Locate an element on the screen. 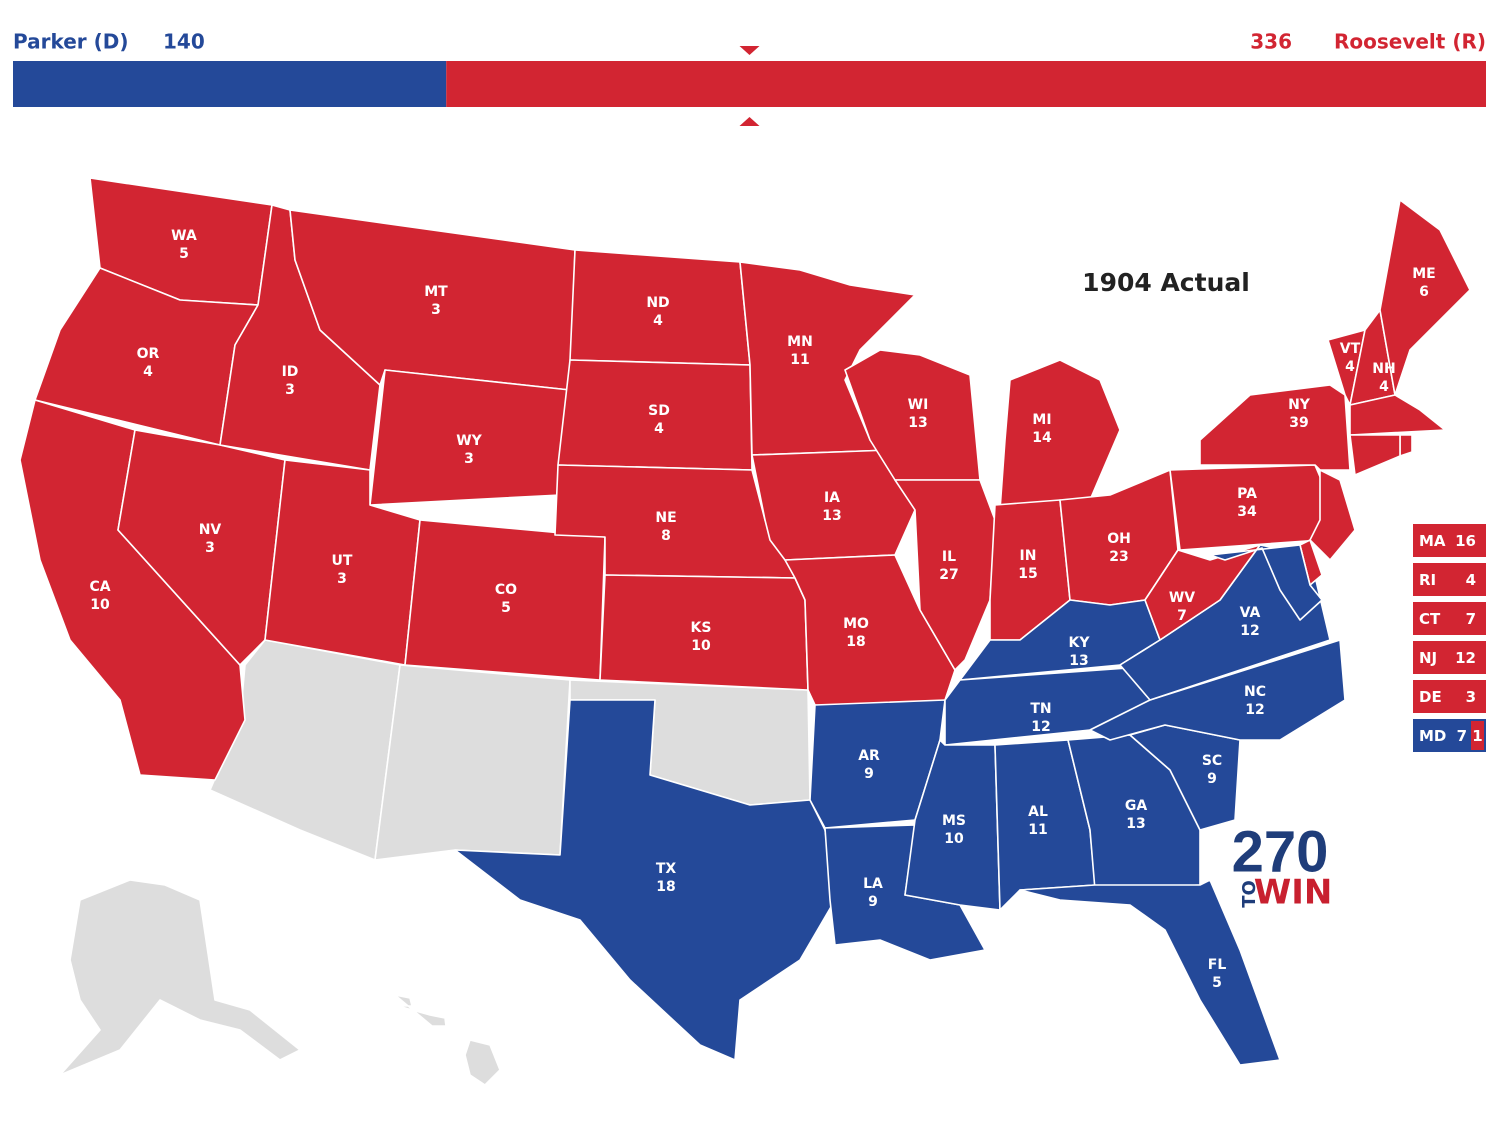 This screenshot has height=1140, width=1505. rep-votes: 336 is located at coordinates (1271, 42).